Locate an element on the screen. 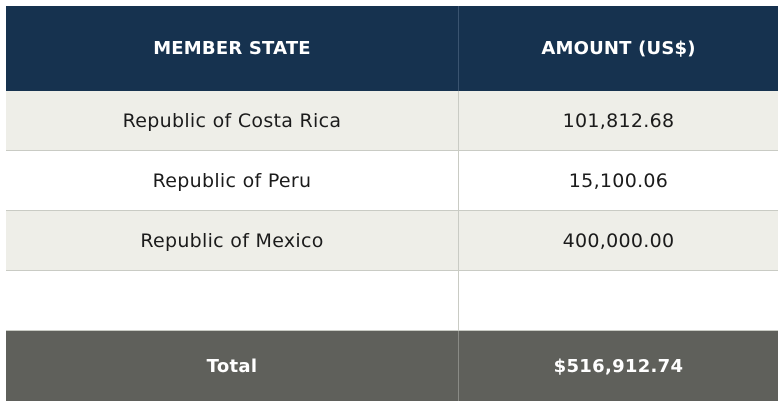  member-state-cell: Republic of Costa Rica is located at coordinates (232, 121).